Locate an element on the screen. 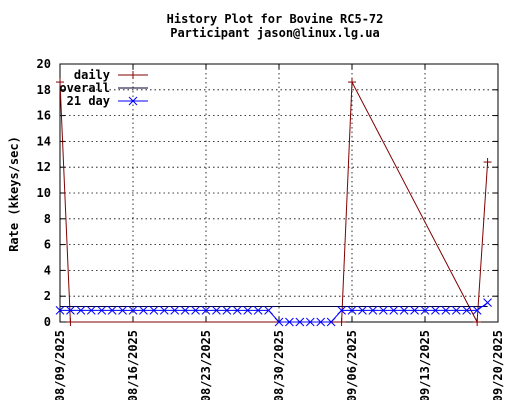 The image size is (520, 400). legend-label-overall: overall is located at coordinates (84, 88).